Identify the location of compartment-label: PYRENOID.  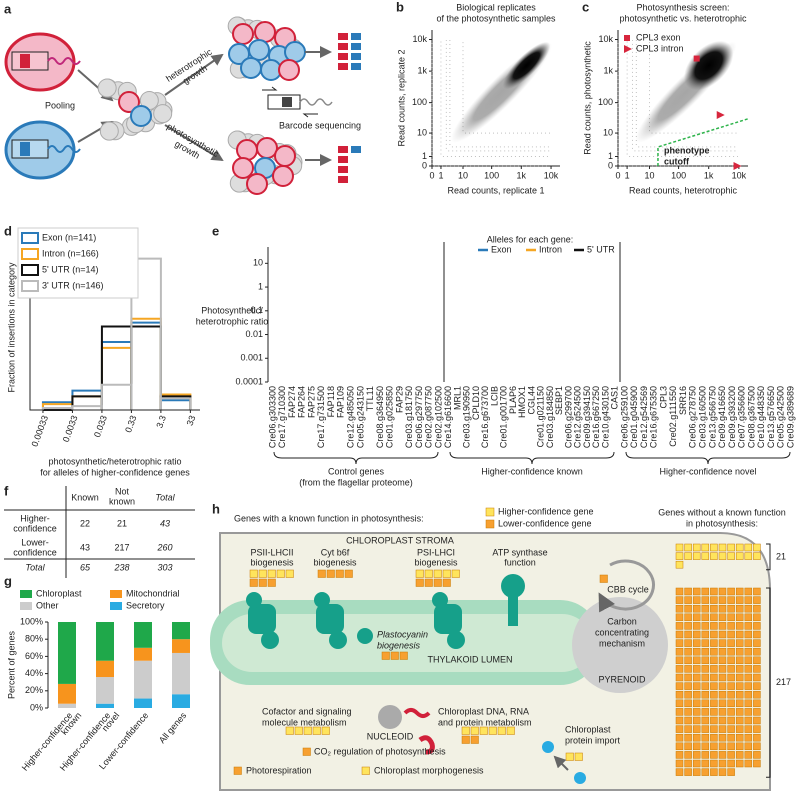
(622, 679).